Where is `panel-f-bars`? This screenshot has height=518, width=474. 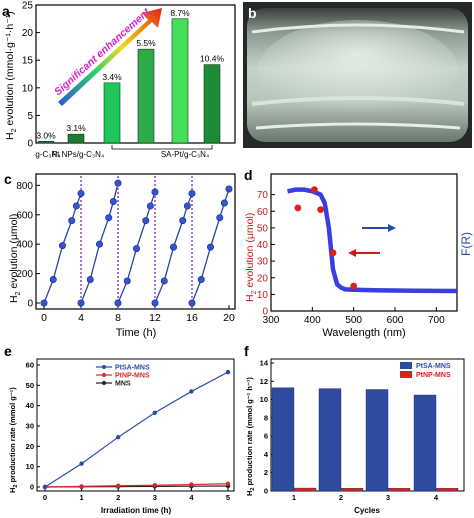
panel-f-bars is located at coordinates (365, 439).